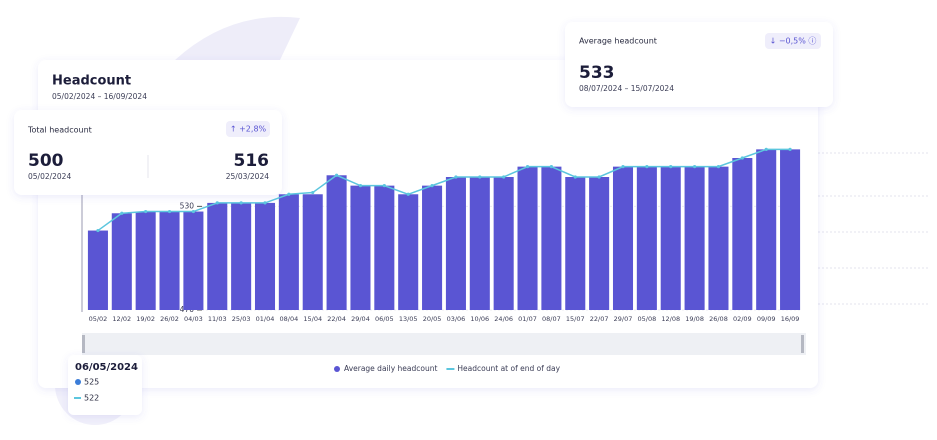  What do you see at coordinates (145, 319) in the screenshot?
I see `x-tick-label: 19/02` at bounding box center [145, 319].